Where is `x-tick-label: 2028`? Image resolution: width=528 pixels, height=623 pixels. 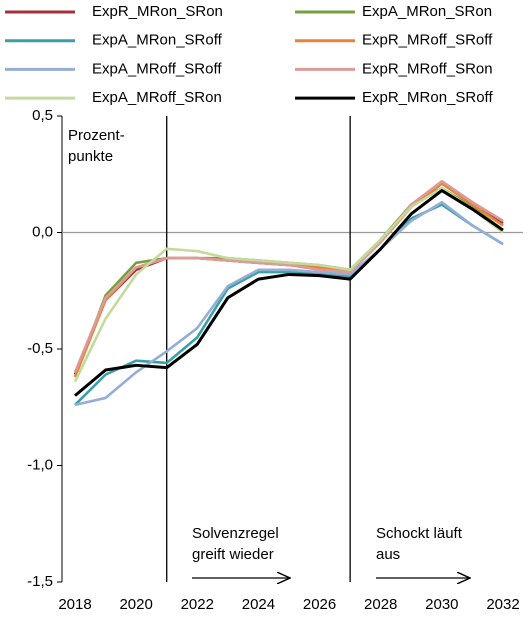 x-tick-label: 2028 is located at coordinates (380, 604).